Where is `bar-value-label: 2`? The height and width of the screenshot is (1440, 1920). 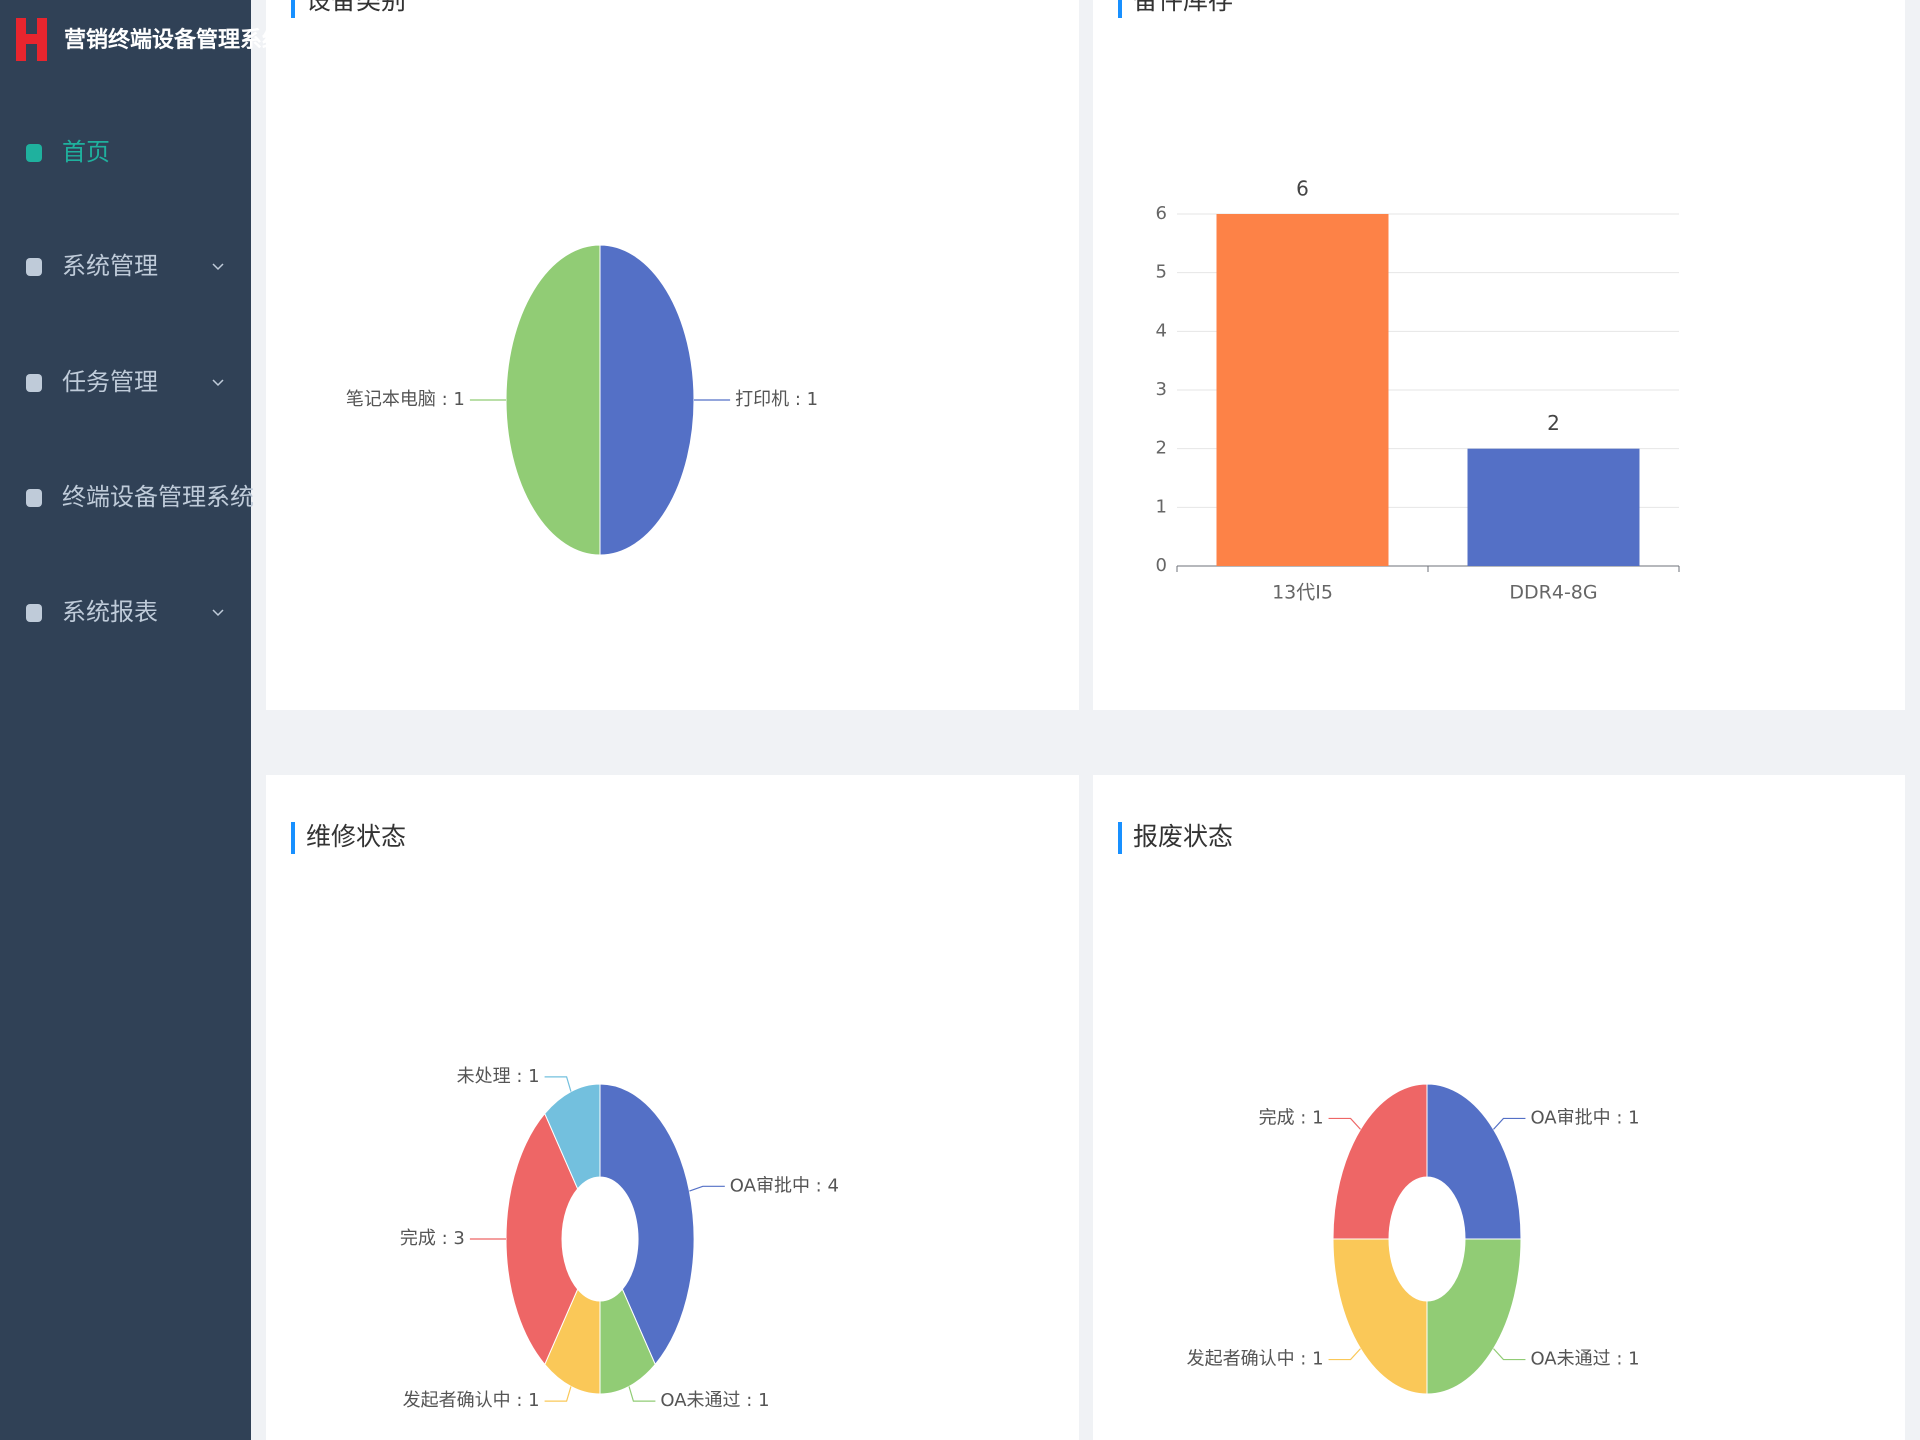 bar-value-label: 2 is located at coordinates (1553, 423).